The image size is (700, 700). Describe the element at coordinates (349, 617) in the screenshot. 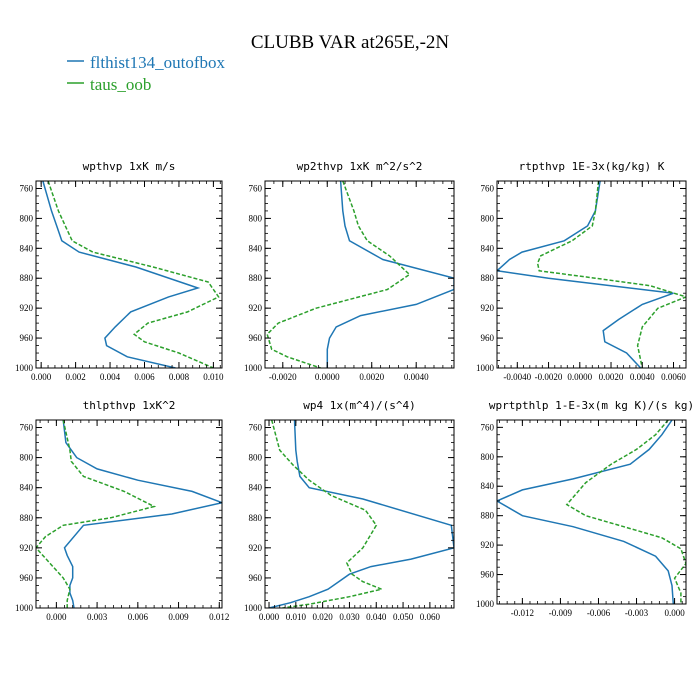

I see `x-tick-label: 0.030` at that location.